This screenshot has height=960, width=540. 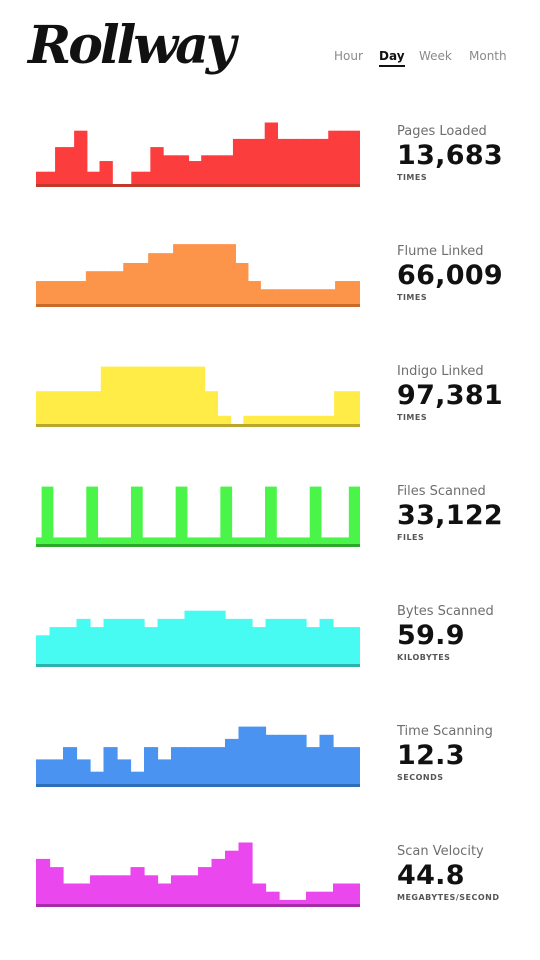 What do you see at coordinates (442, 131) in the screenshot?
I see `metric-label: Pages Loaded` at bounding box center [442, 131].